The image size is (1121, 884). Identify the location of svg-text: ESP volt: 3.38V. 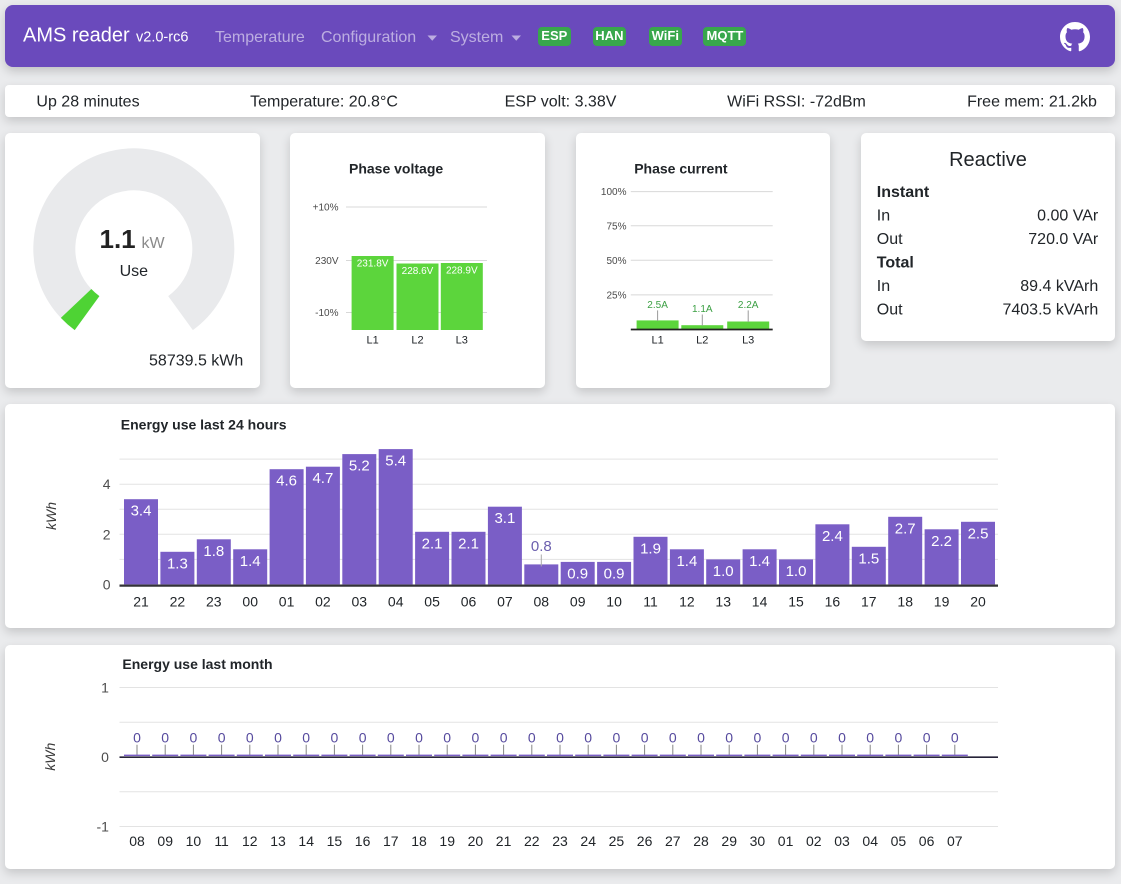
(561, 102).